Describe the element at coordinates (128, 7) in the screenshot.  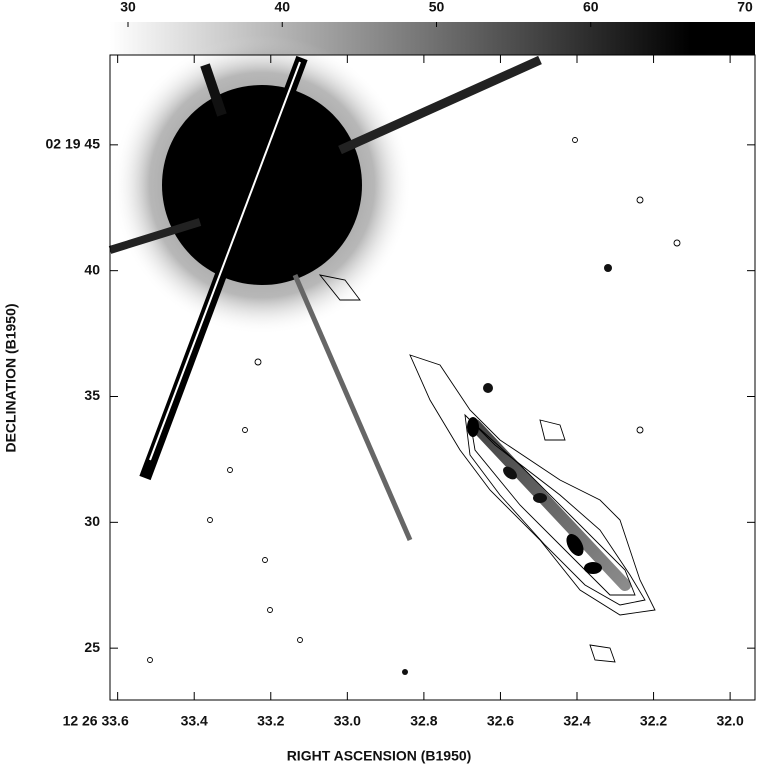
I see `colorbar-tick-label: 30` at that location.